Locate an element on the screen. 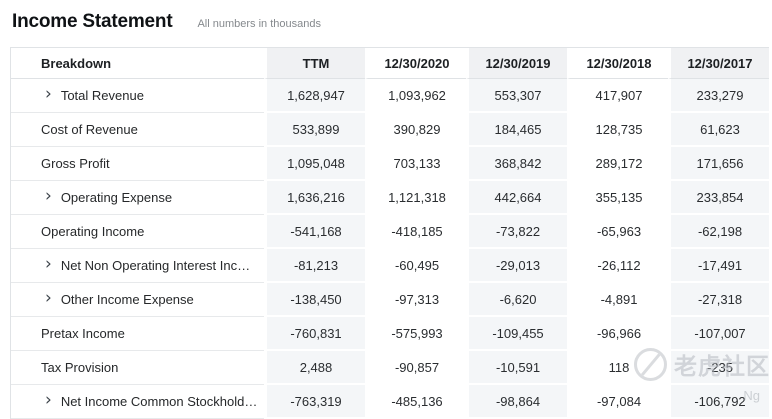 The image size is (772, 419). value-cell: -107,007 is located at coordinates (718, 334).